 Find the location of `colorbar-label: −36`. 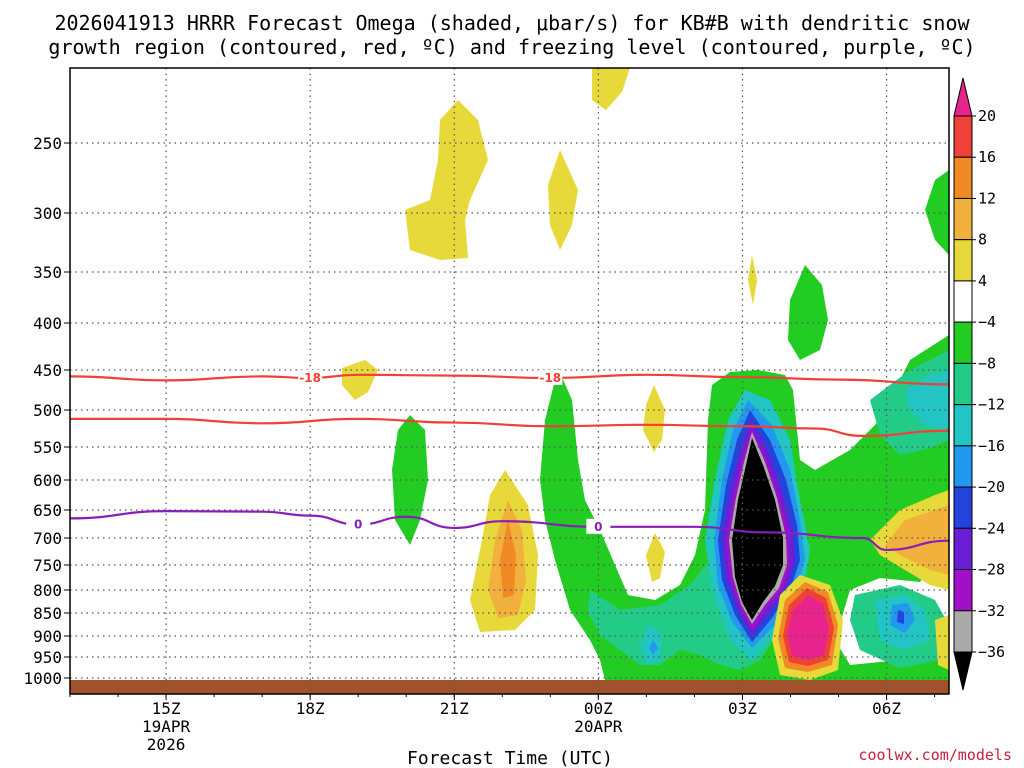

colorbar-label: −36 is located at coordinates (991, 652).